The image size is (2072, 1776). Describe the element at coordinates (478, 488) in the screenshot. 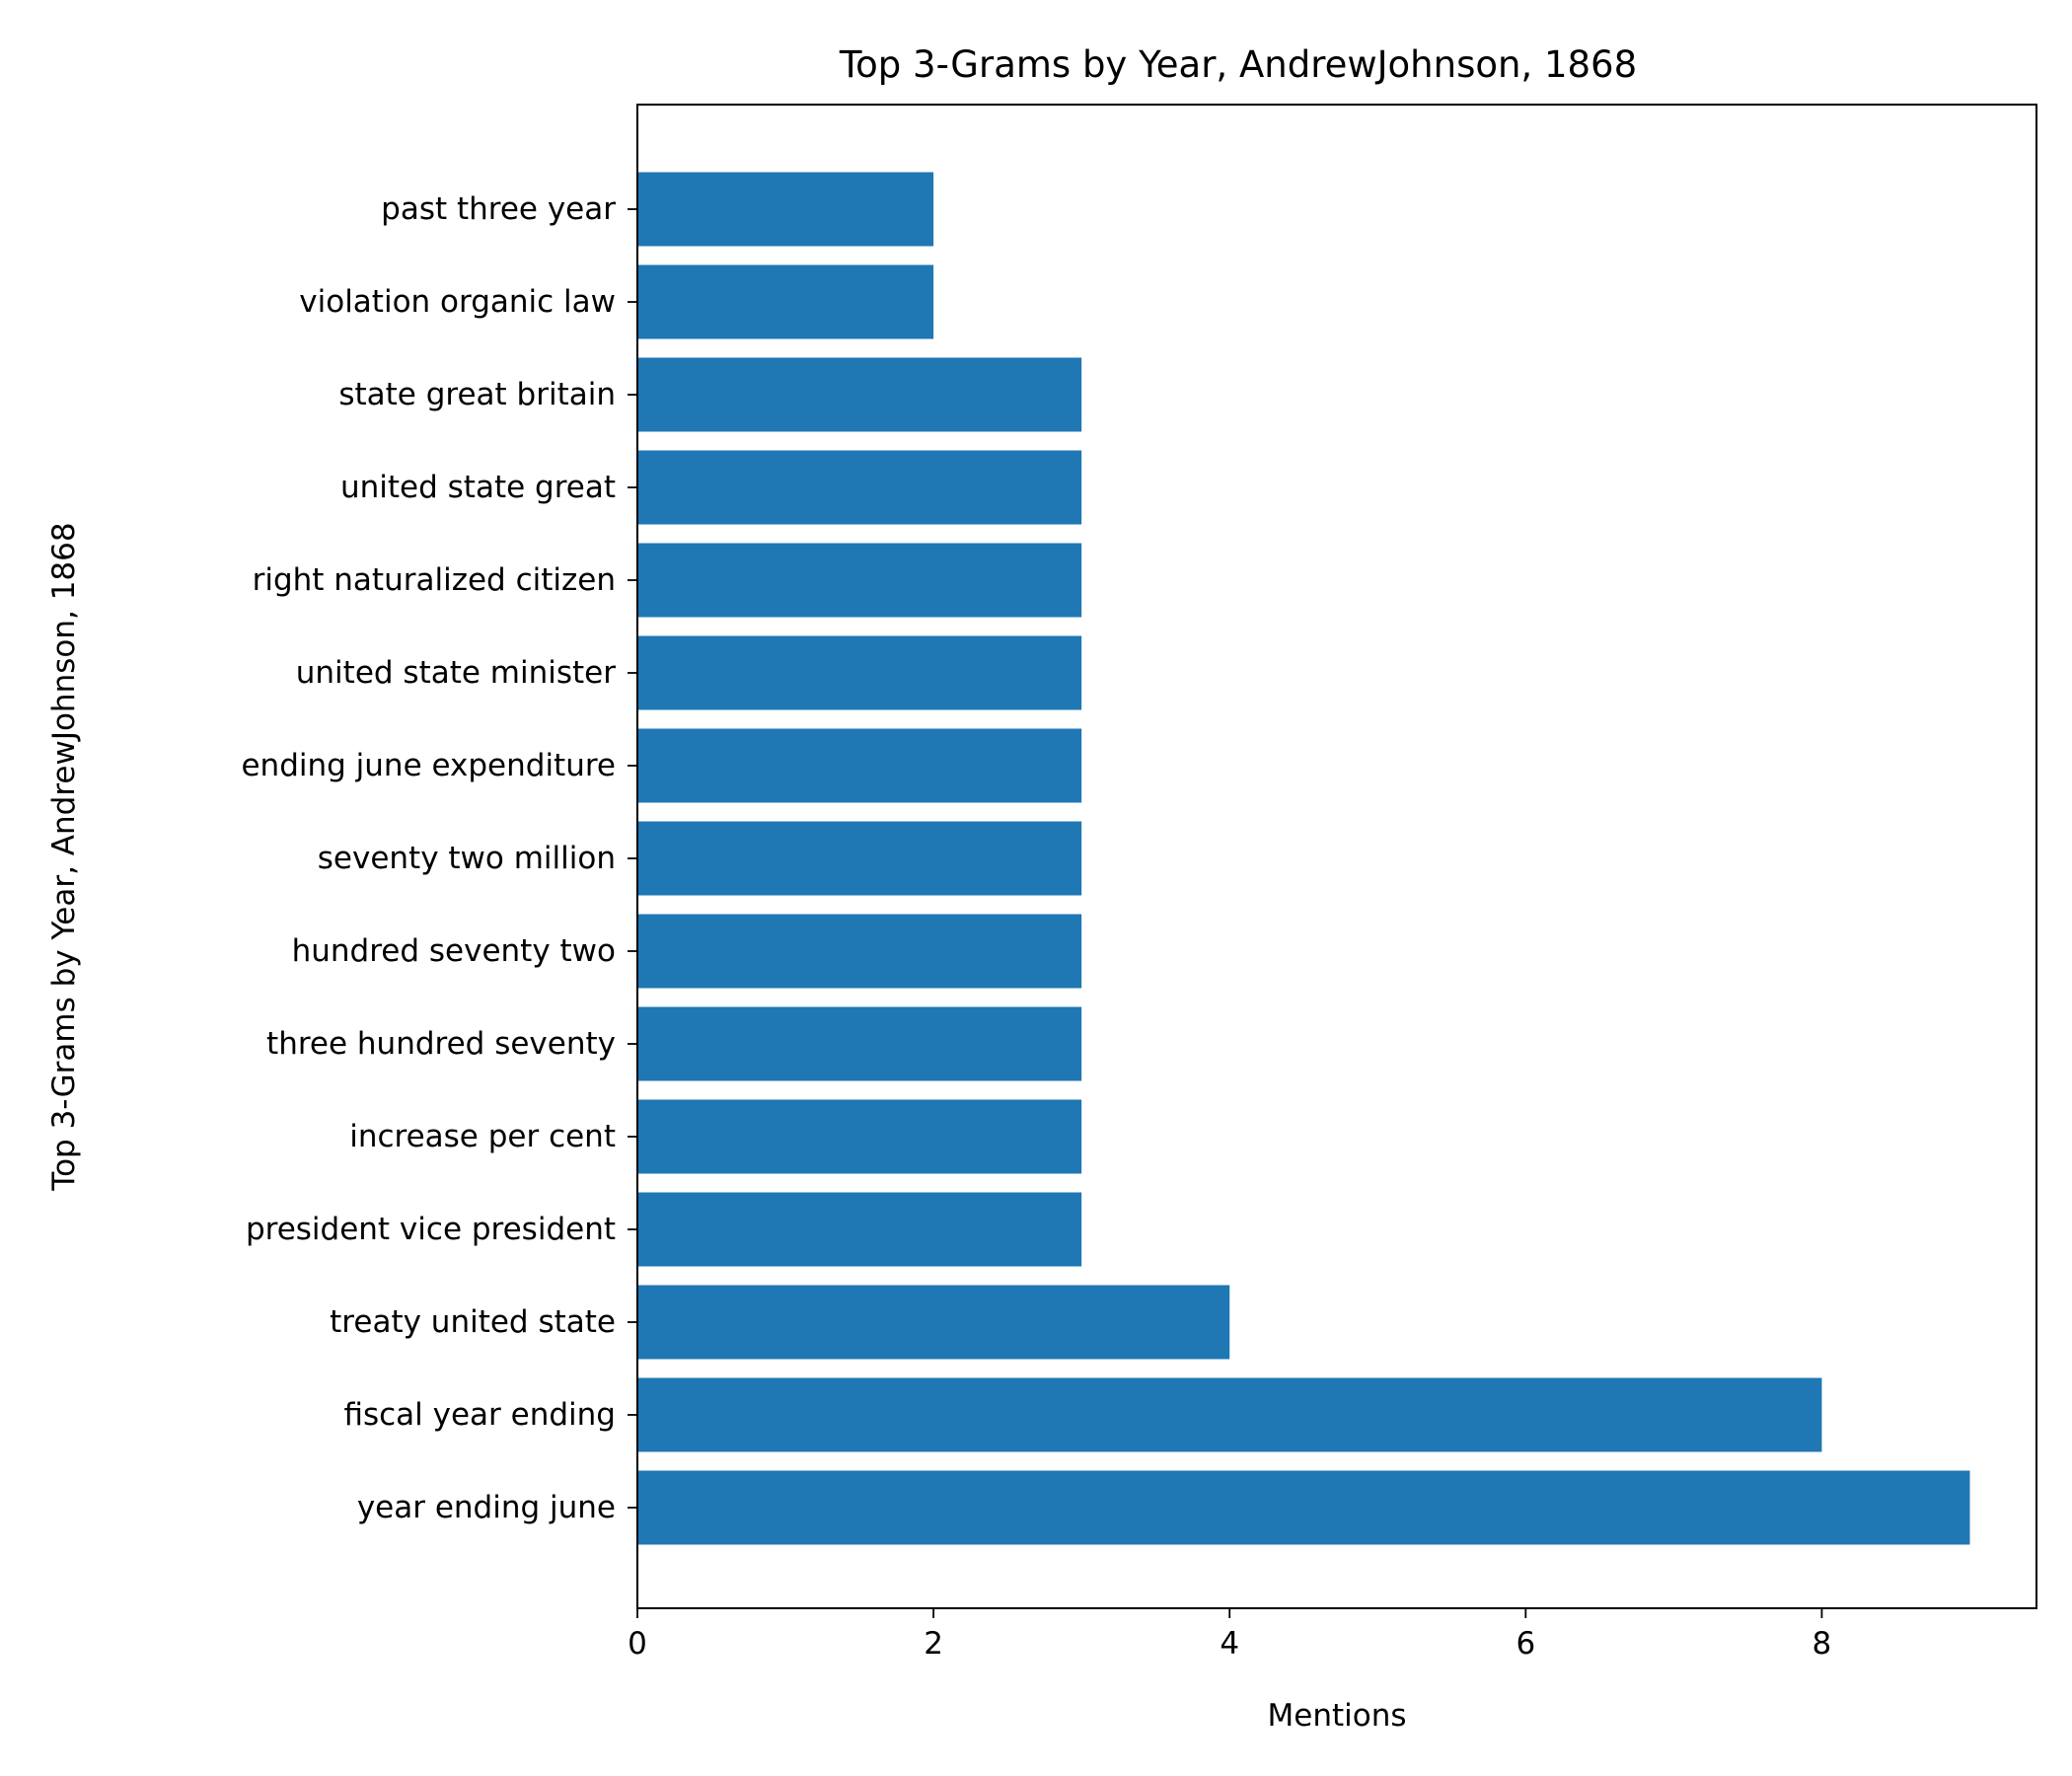

I see `y-tick-label: united state great` at that location.